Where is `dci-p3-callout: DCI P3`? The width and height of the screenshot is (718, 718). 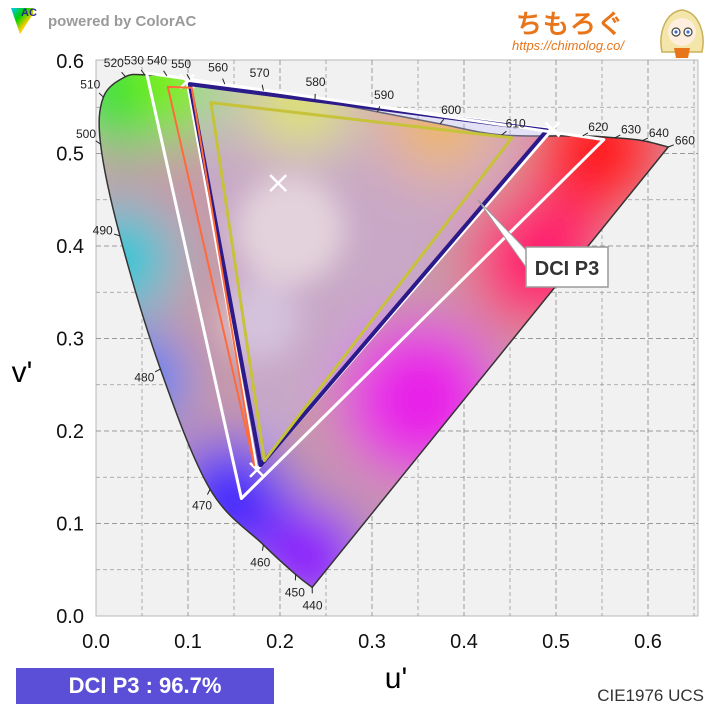
dci-p3-callout: DCI P3 is located at coordinates (543, 243).